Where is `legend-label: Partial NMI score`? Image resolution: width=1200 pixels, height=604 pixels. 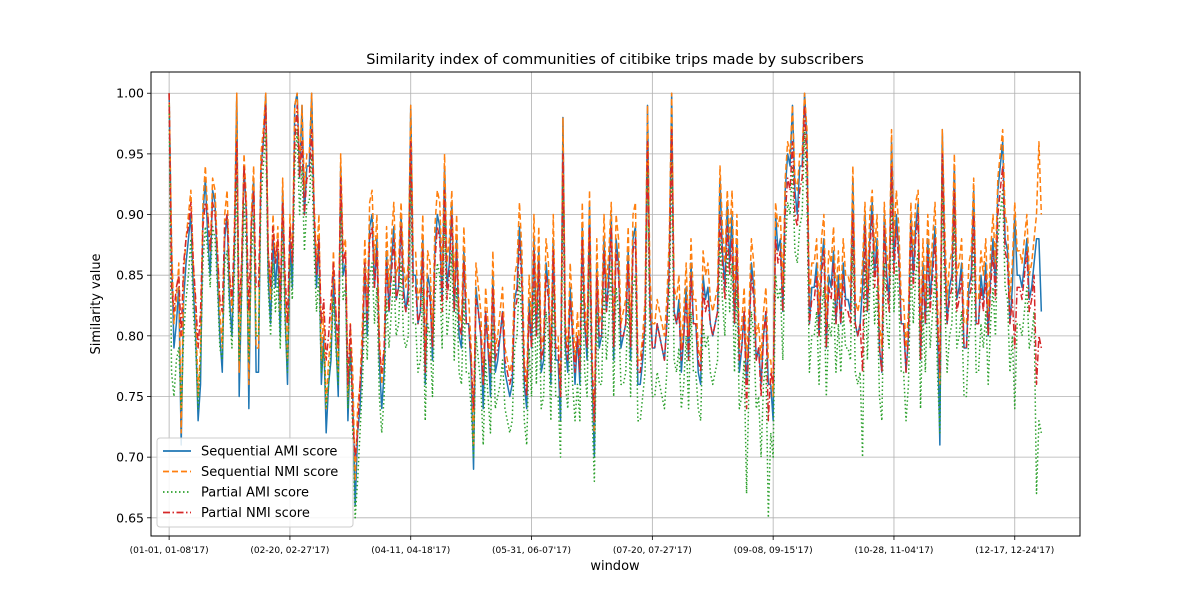
legend-label: Partial NMI score is located at coordinates (255, 513).